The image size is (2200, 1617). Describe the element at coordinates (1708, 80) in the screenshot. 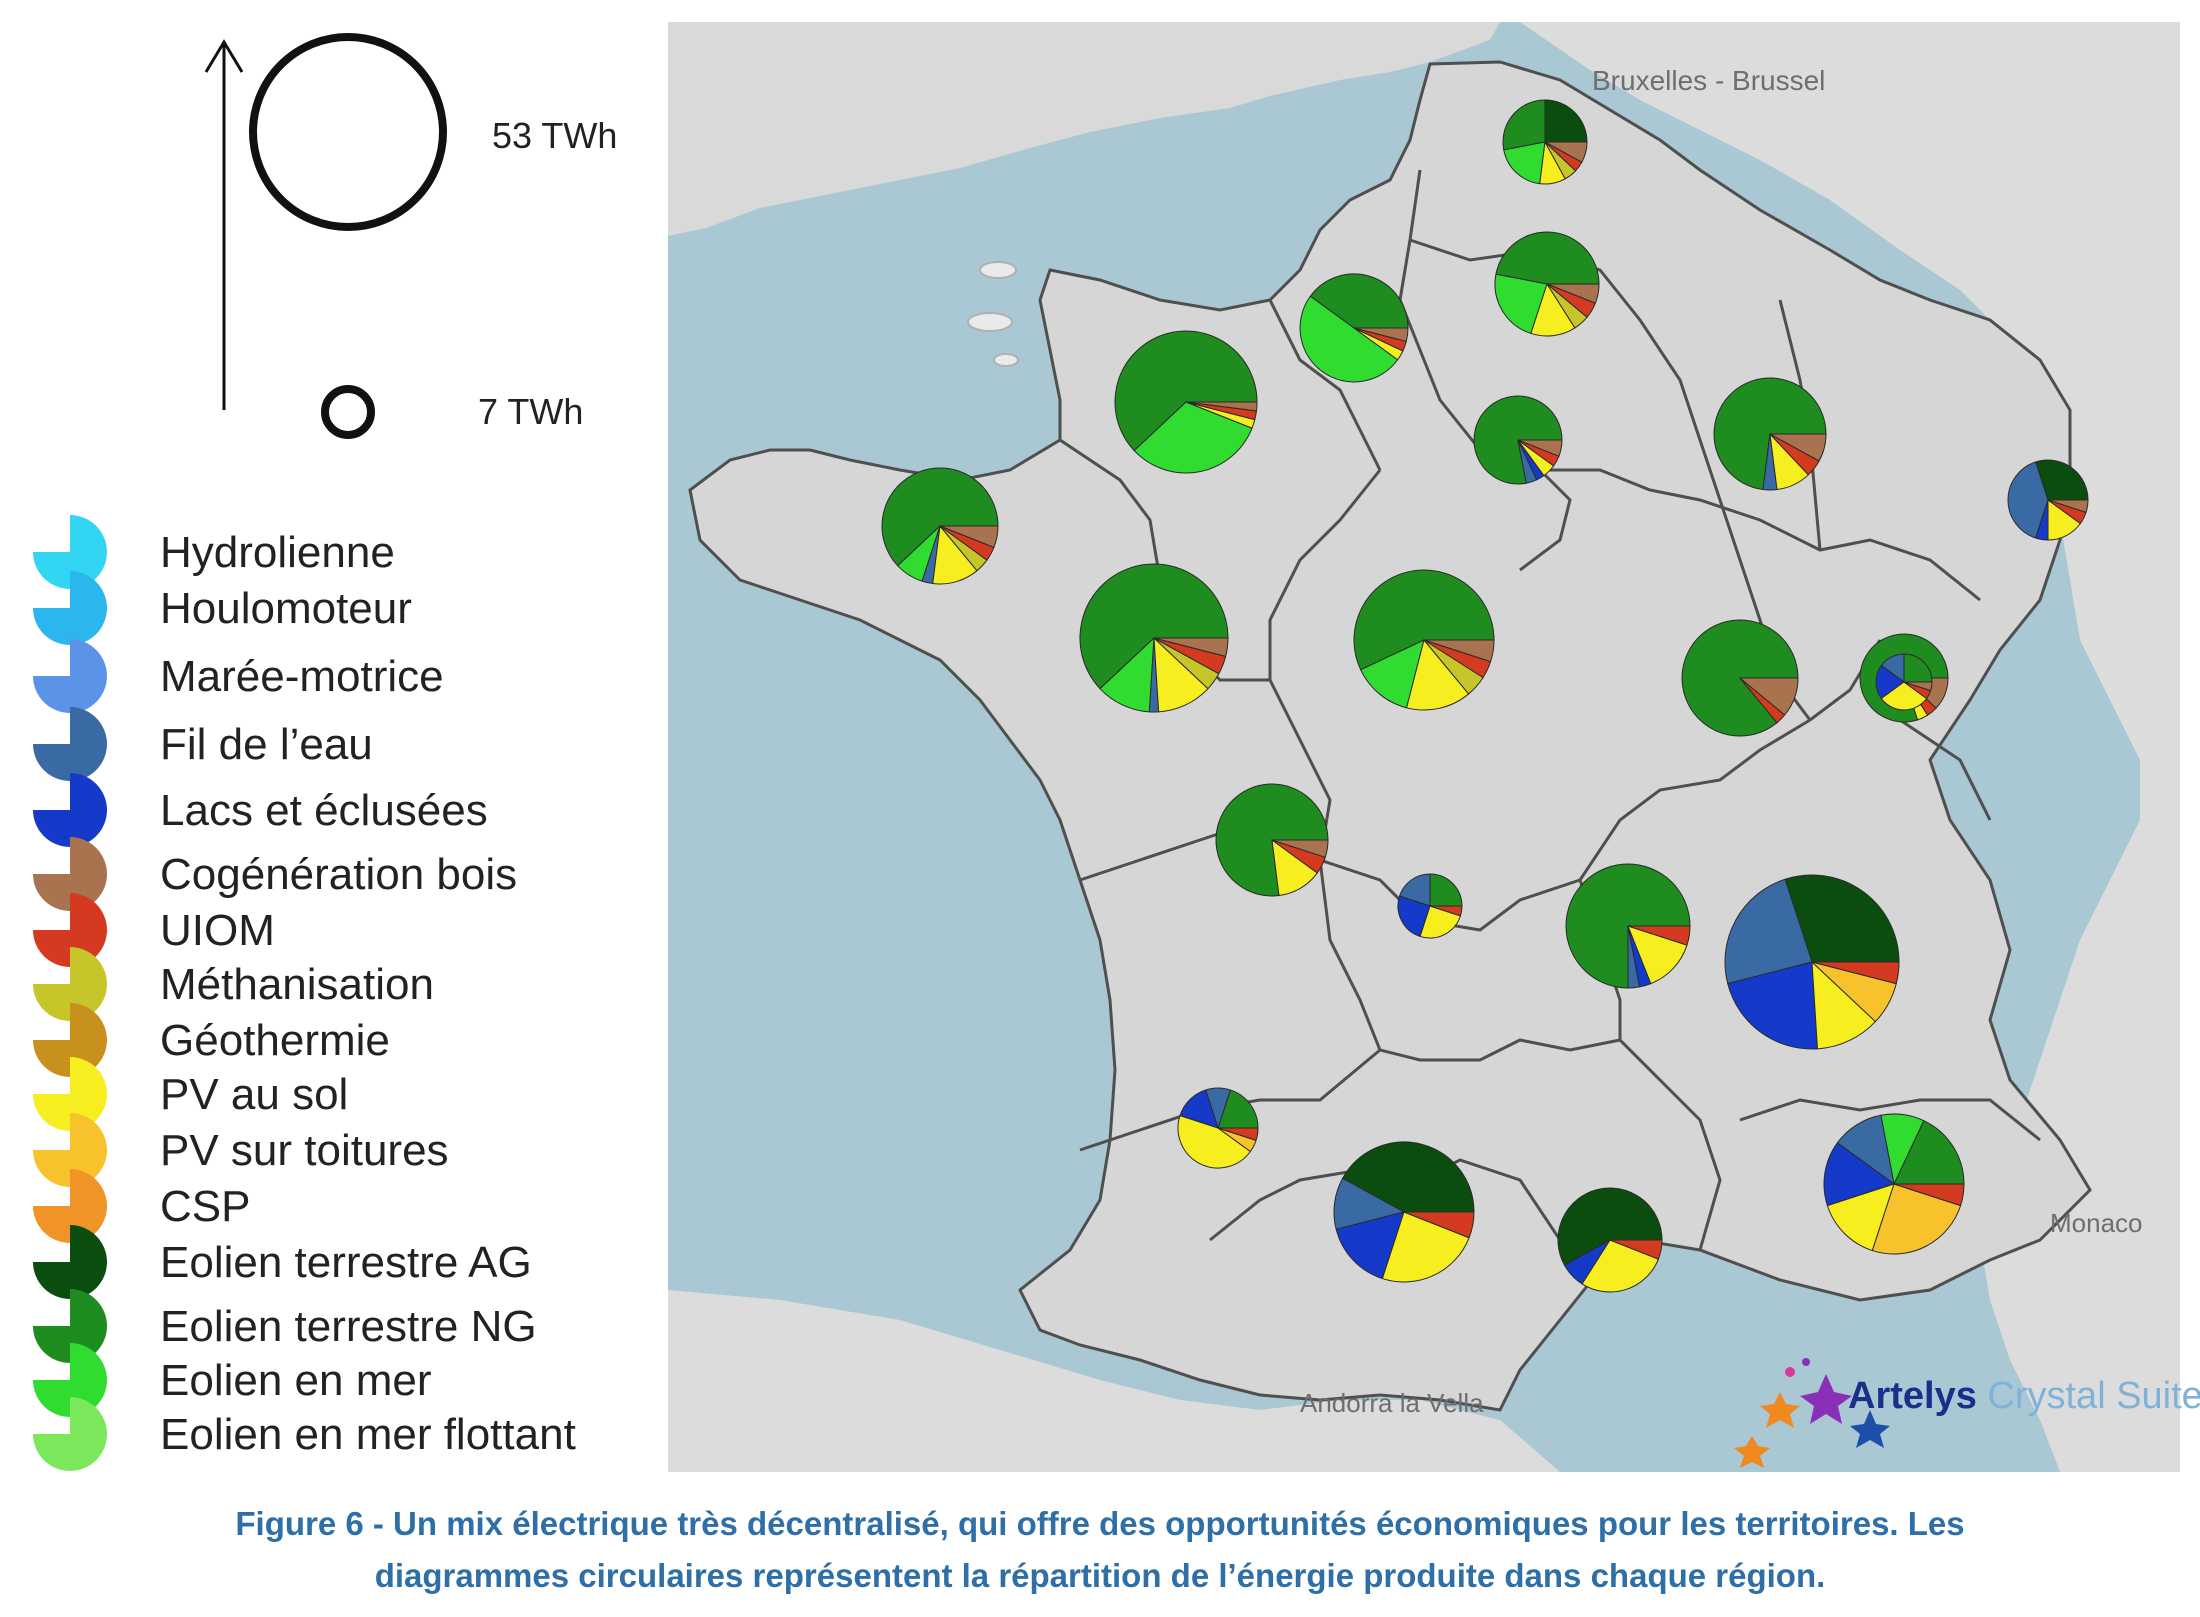

I see `map-label-brussels: Bruxelles - Brussel` at that location.